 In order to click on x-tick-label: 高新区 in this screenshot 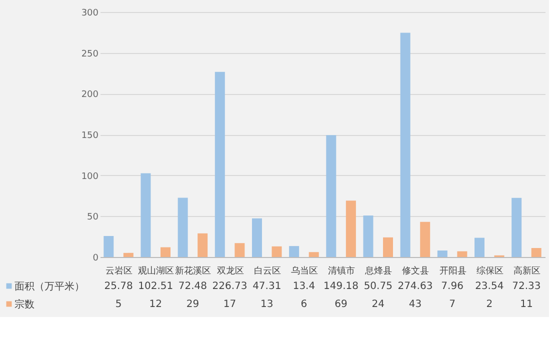, I will do `click(526, 271)`.